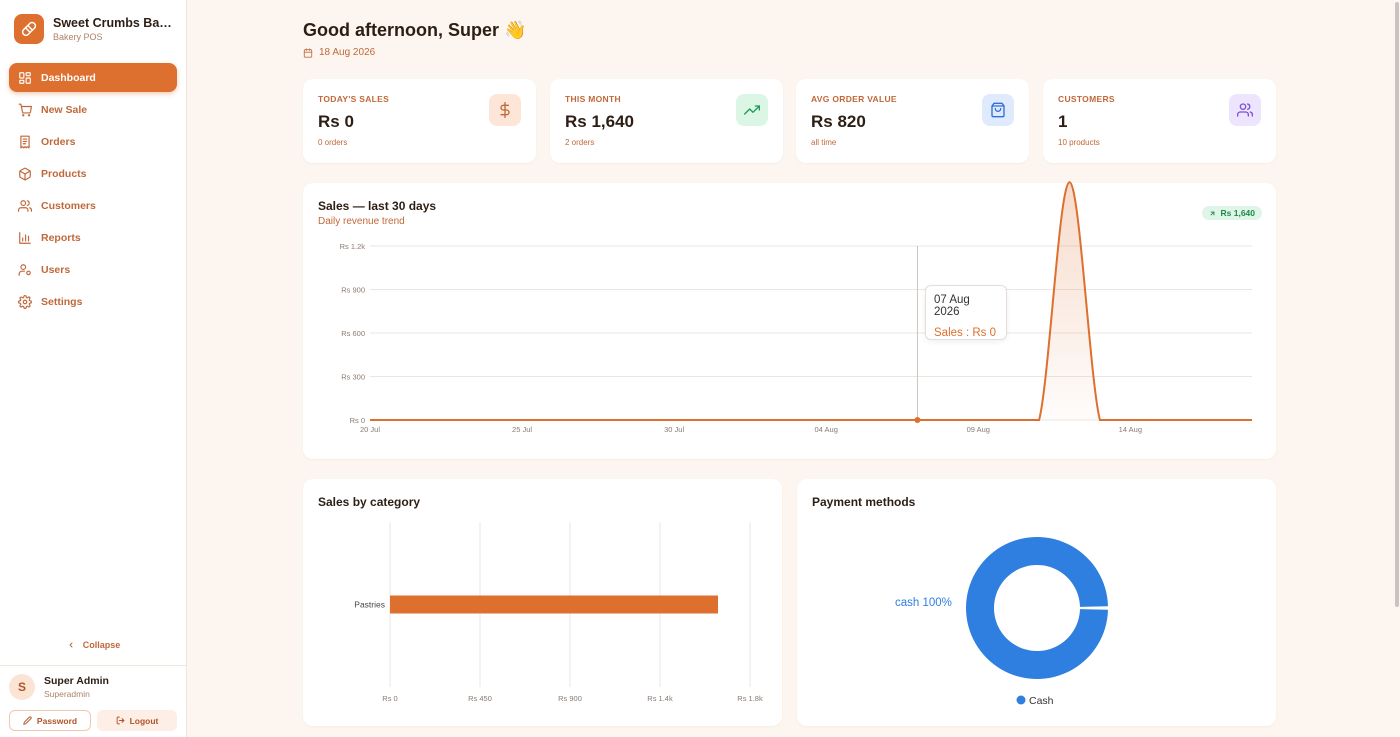  What do you see at coordinates (68, 77) in the screenshot?
I see `sidebar-item-label: Dashboard` at bounding box center [68, 77].